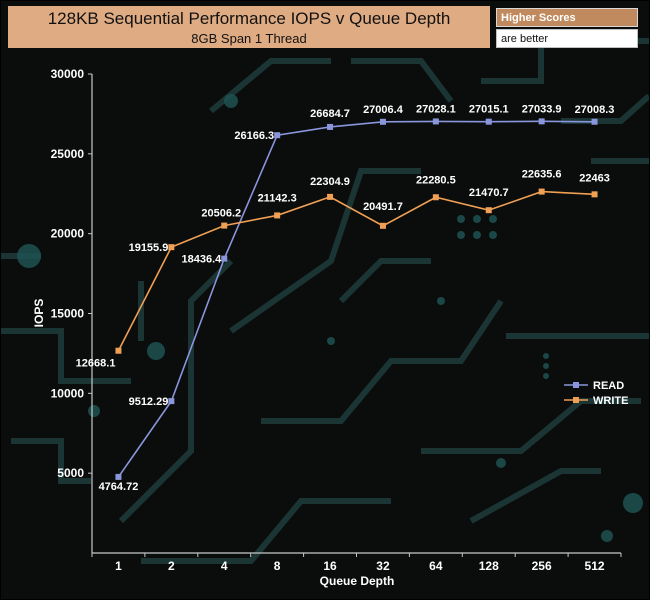  What do you see at coordinates (221, 214) in the screenshot?
I see `data-label: 20506.2` at bounding box center [221, 214].